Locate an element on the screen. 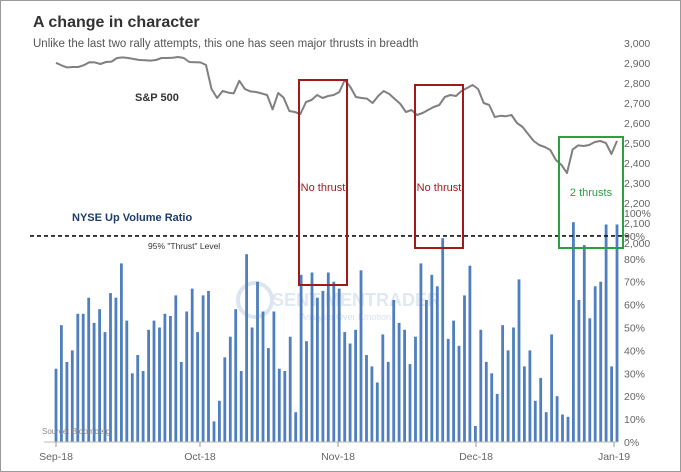 The height and width of the screenshot is (472, 681). sp500-y-tick: 2,200 is located at coordinates (637, 204).